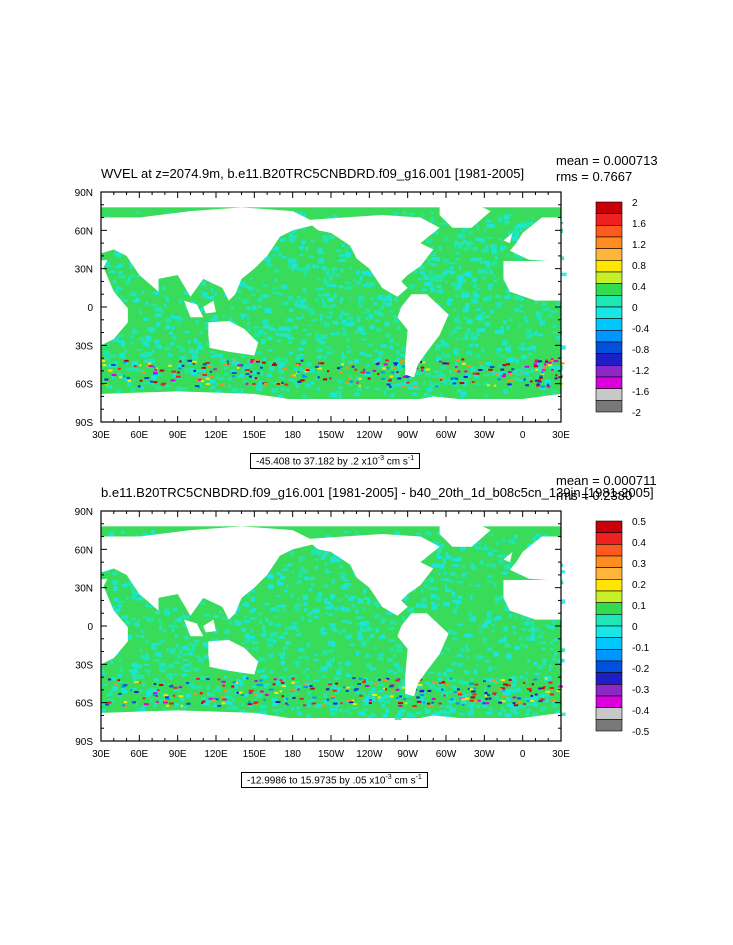 The width and height of the screenshot is (733, 945). Describe the element at coordinates (641, 371) in the screenshot. I see `colorbar-label: -1.2` at that location.